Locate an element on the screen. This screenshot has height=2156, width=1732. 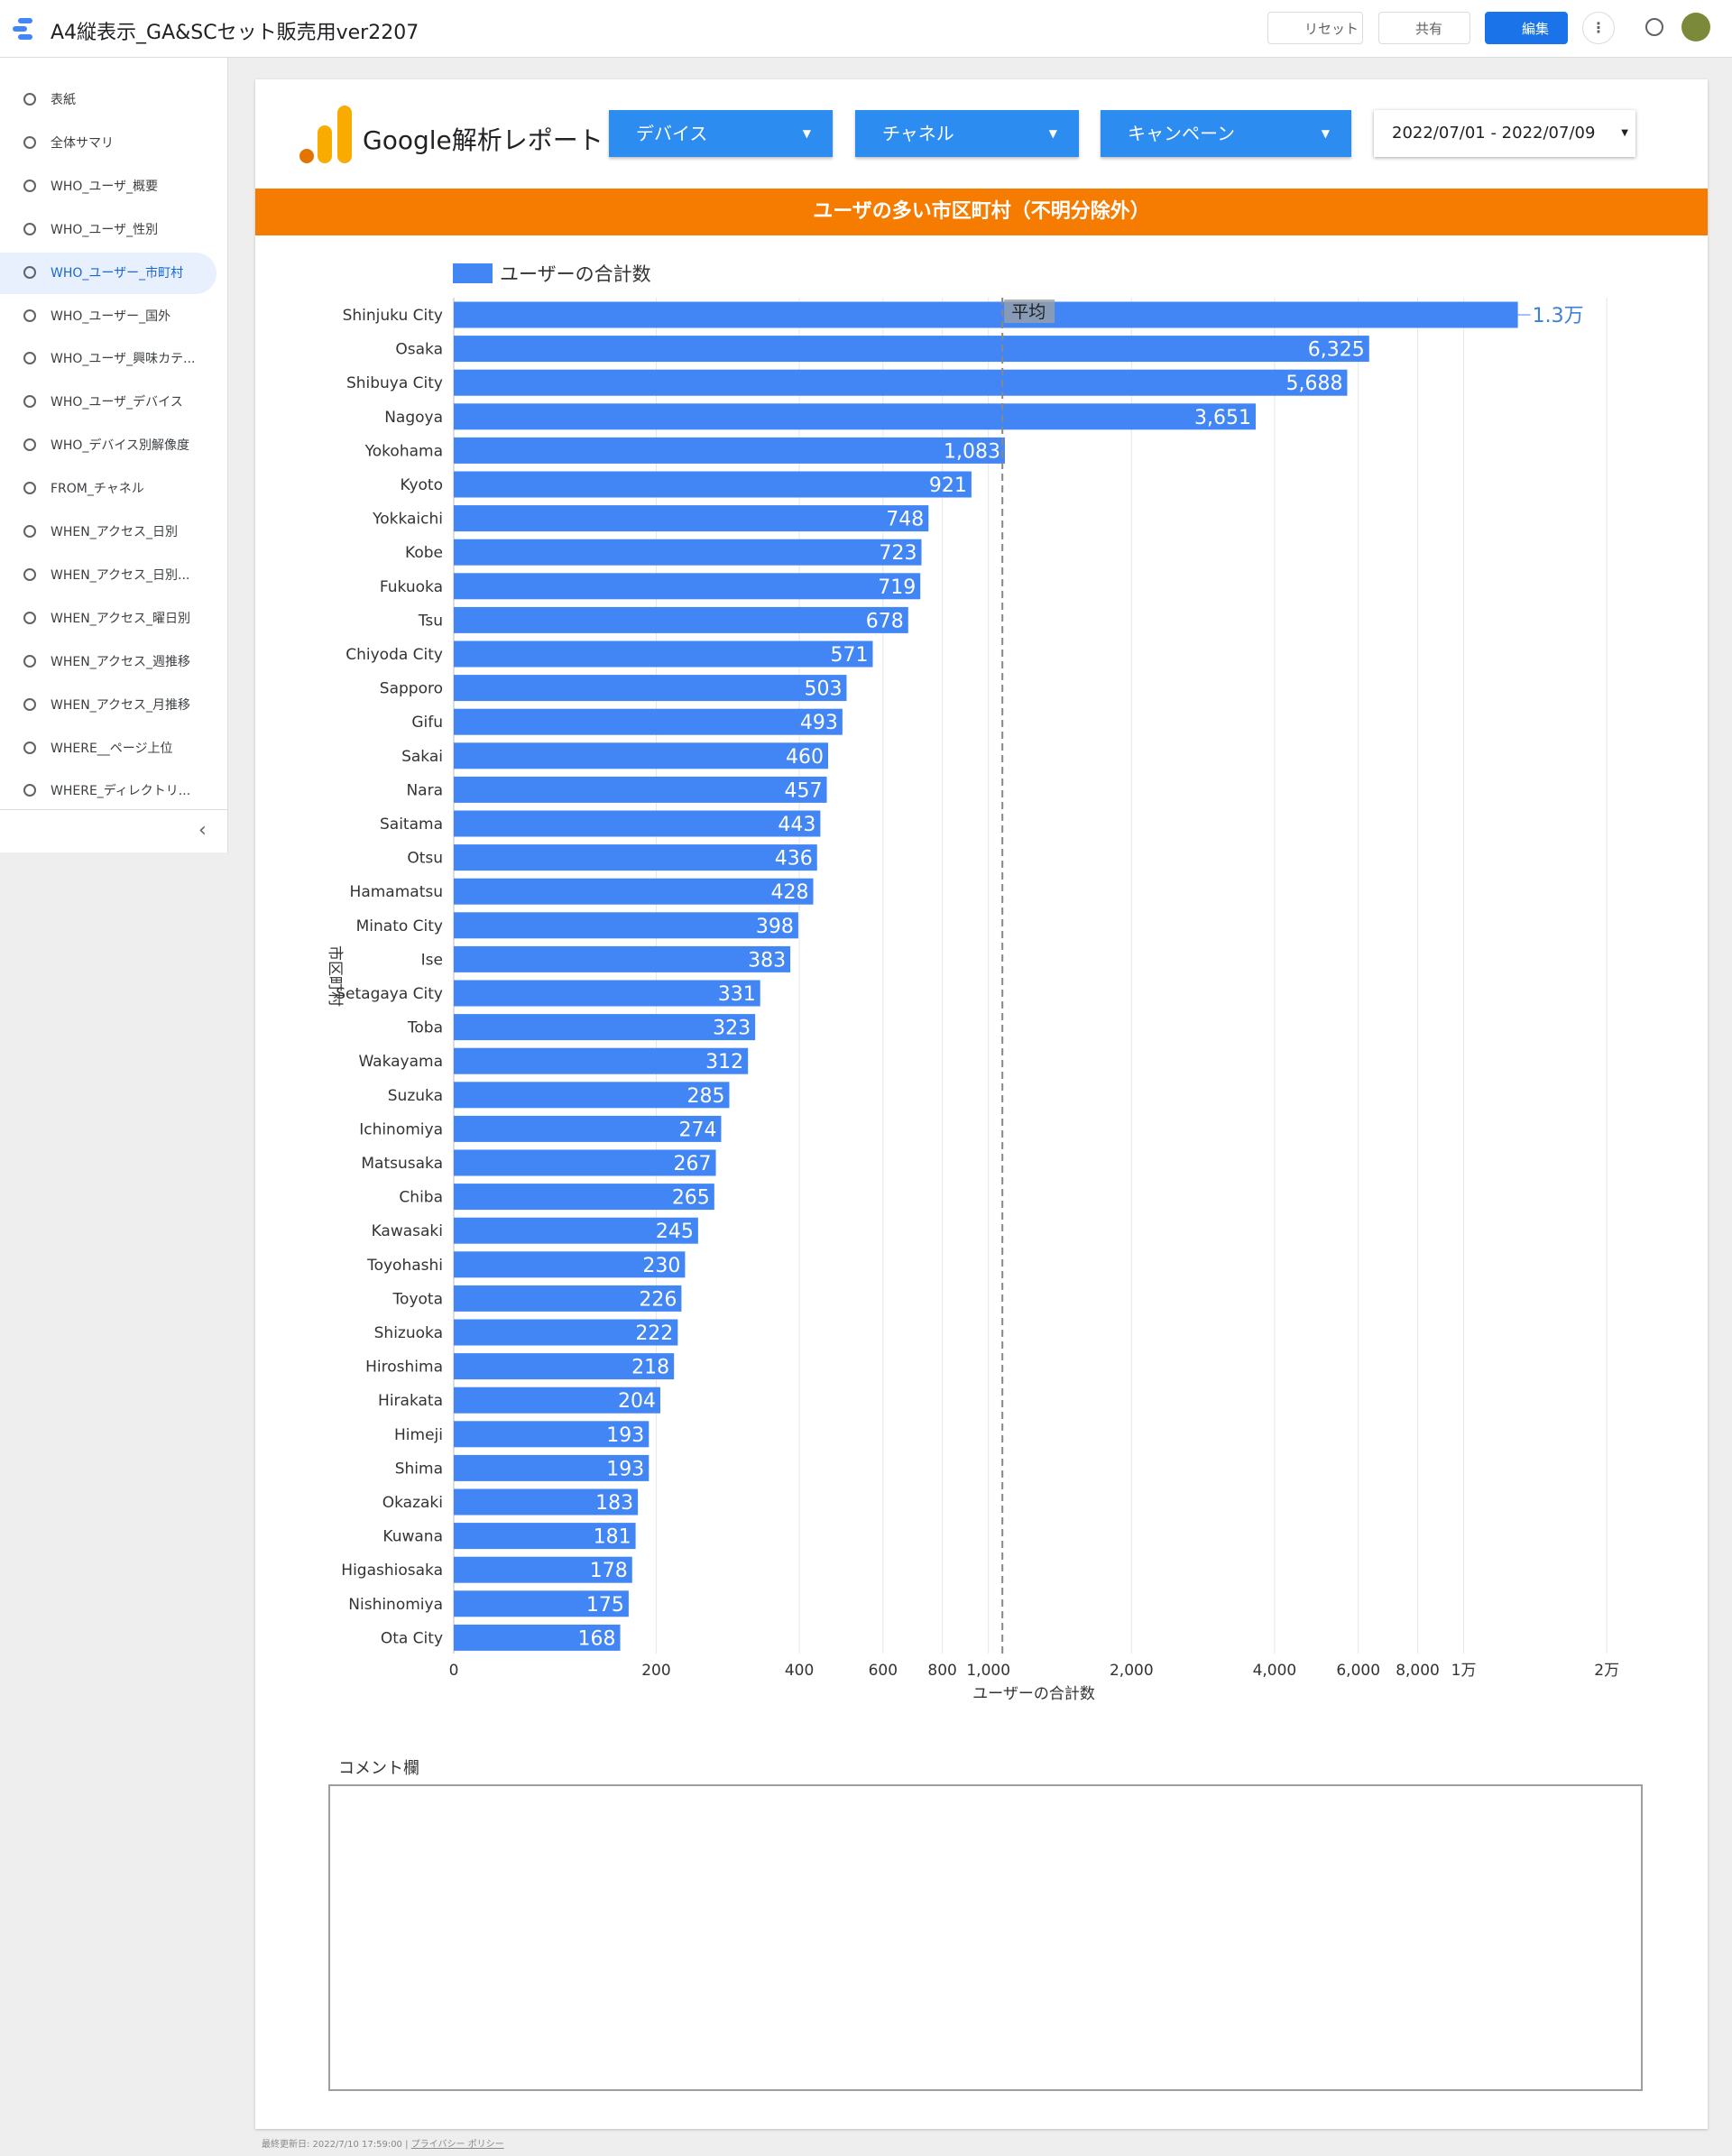
date-range: 2022/07/01 - 2022/07/09 ▼ is located at coordinates (1504, 133).